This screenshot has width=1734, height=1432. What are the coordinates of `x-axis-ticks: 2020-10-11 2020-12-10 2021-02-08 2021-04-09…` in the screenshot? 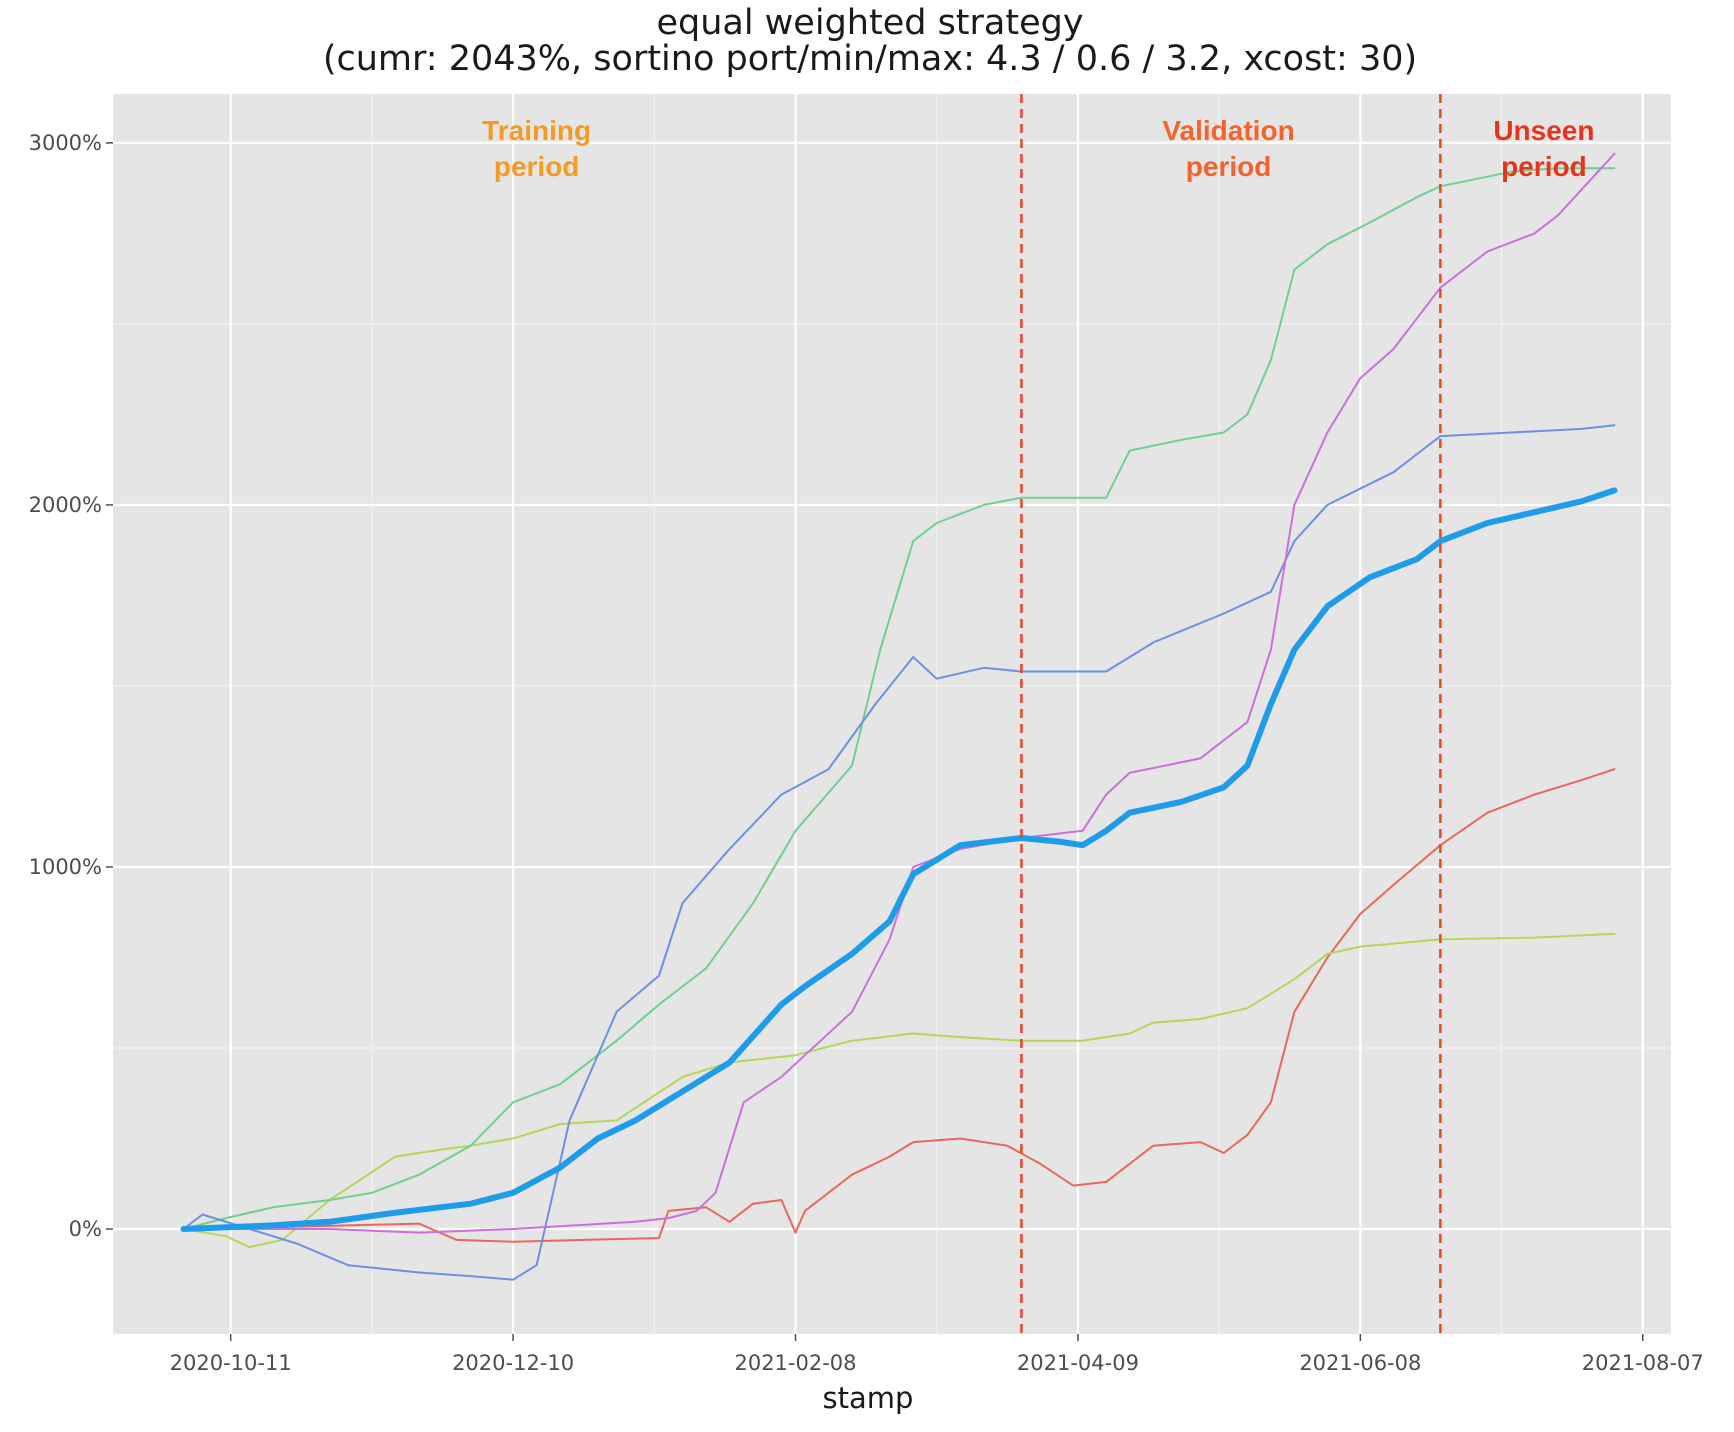 It's located at (937, 1354).